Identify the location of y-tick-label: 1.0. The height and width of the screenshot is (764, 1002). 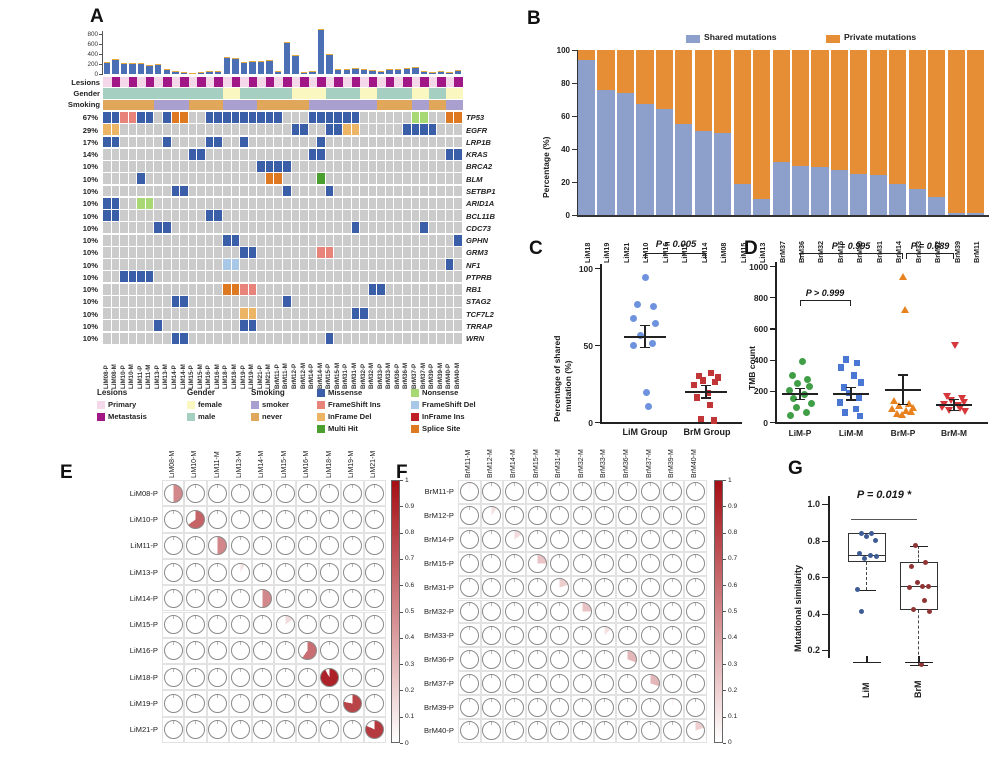
(813, 504).